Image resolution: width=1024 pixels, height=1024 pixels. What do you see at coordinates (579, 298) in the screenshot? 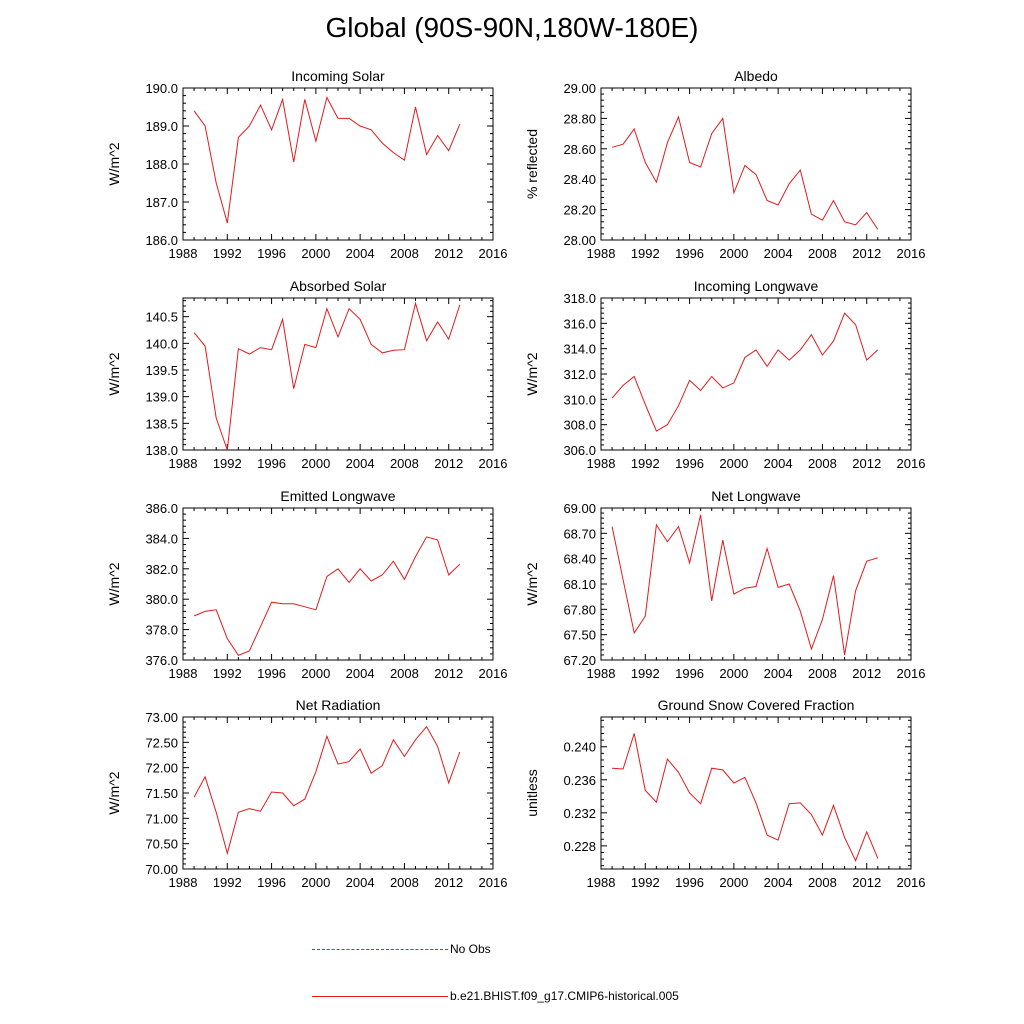
I see `y-tick-label: 318.0` at bounding box center [579, 298].